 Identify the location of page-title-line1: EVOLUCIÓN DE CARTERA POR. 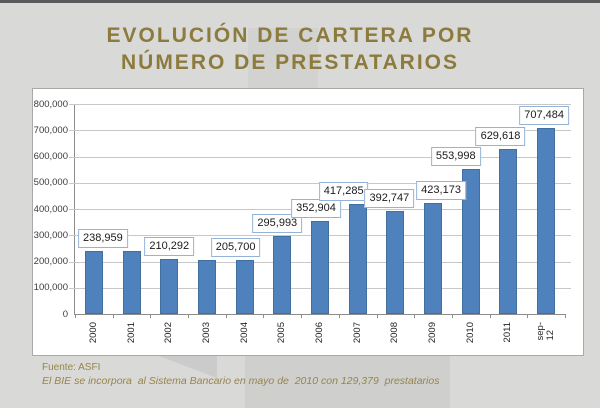
(290, 35).